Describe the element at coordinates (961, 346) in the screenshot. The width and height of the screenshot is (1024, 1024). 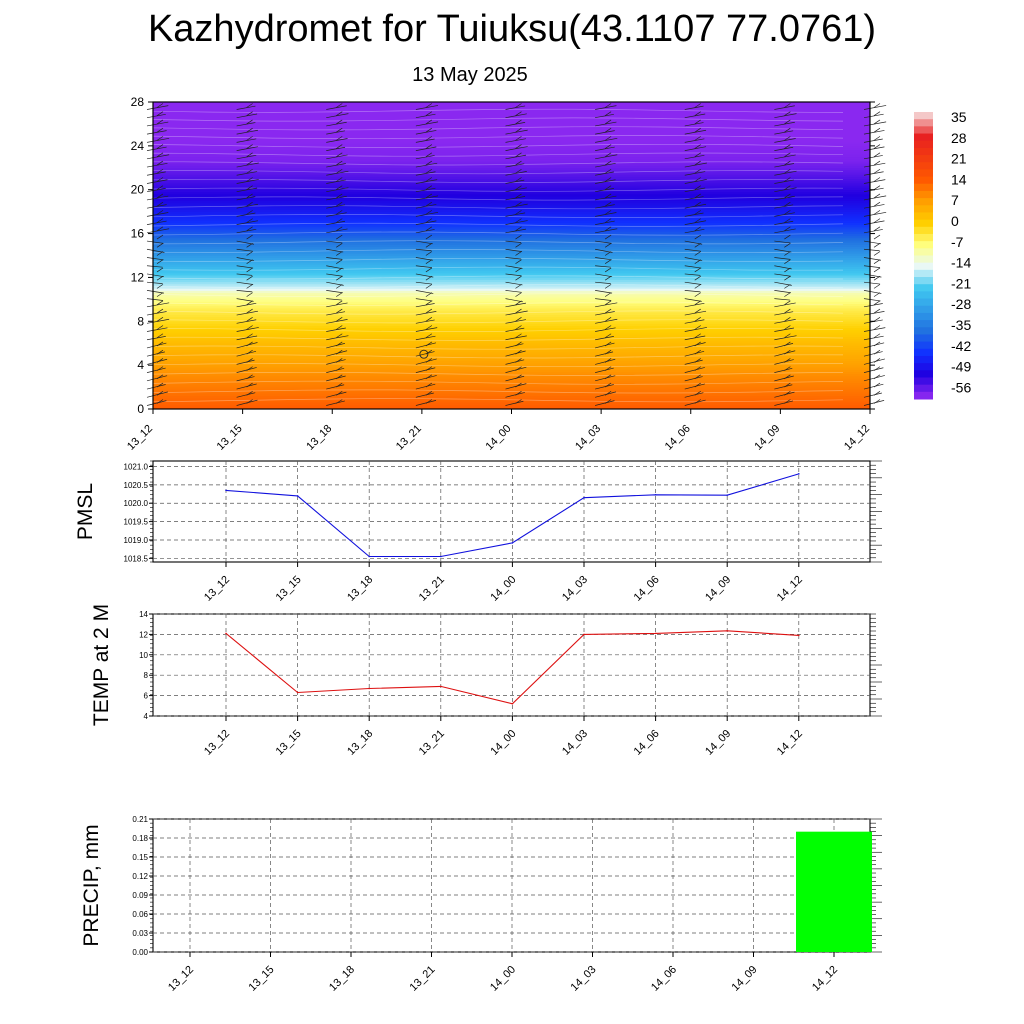
I see `colorbar-label: -42` at that location.